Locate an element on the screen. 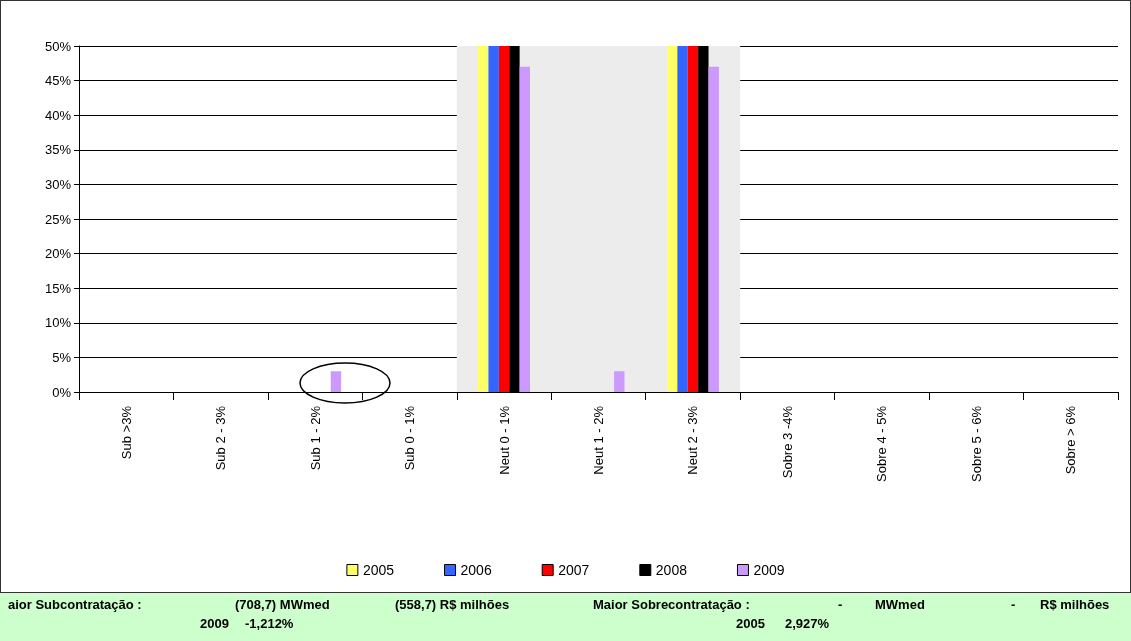 This screenshot has height=641, width=1131. x-tick-label: Sobre 5 - 6% is located at coordinates (976, 443).